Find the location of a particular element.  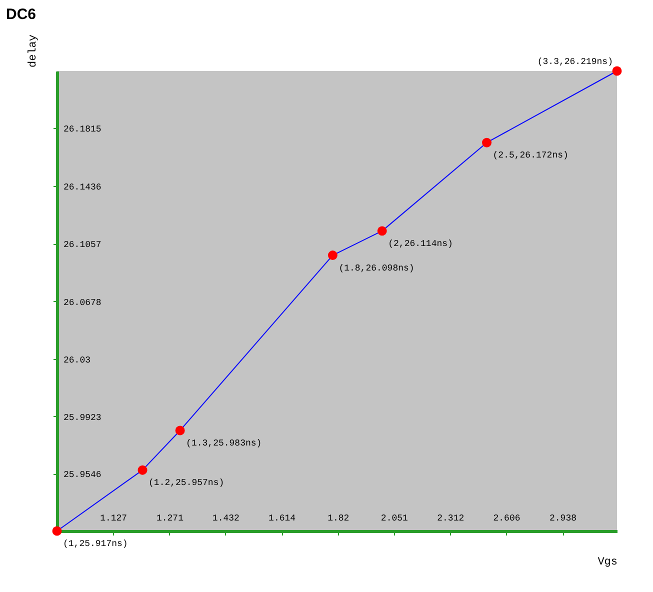

x-tick-label: 2.051 is located at coordinates (394, 519).